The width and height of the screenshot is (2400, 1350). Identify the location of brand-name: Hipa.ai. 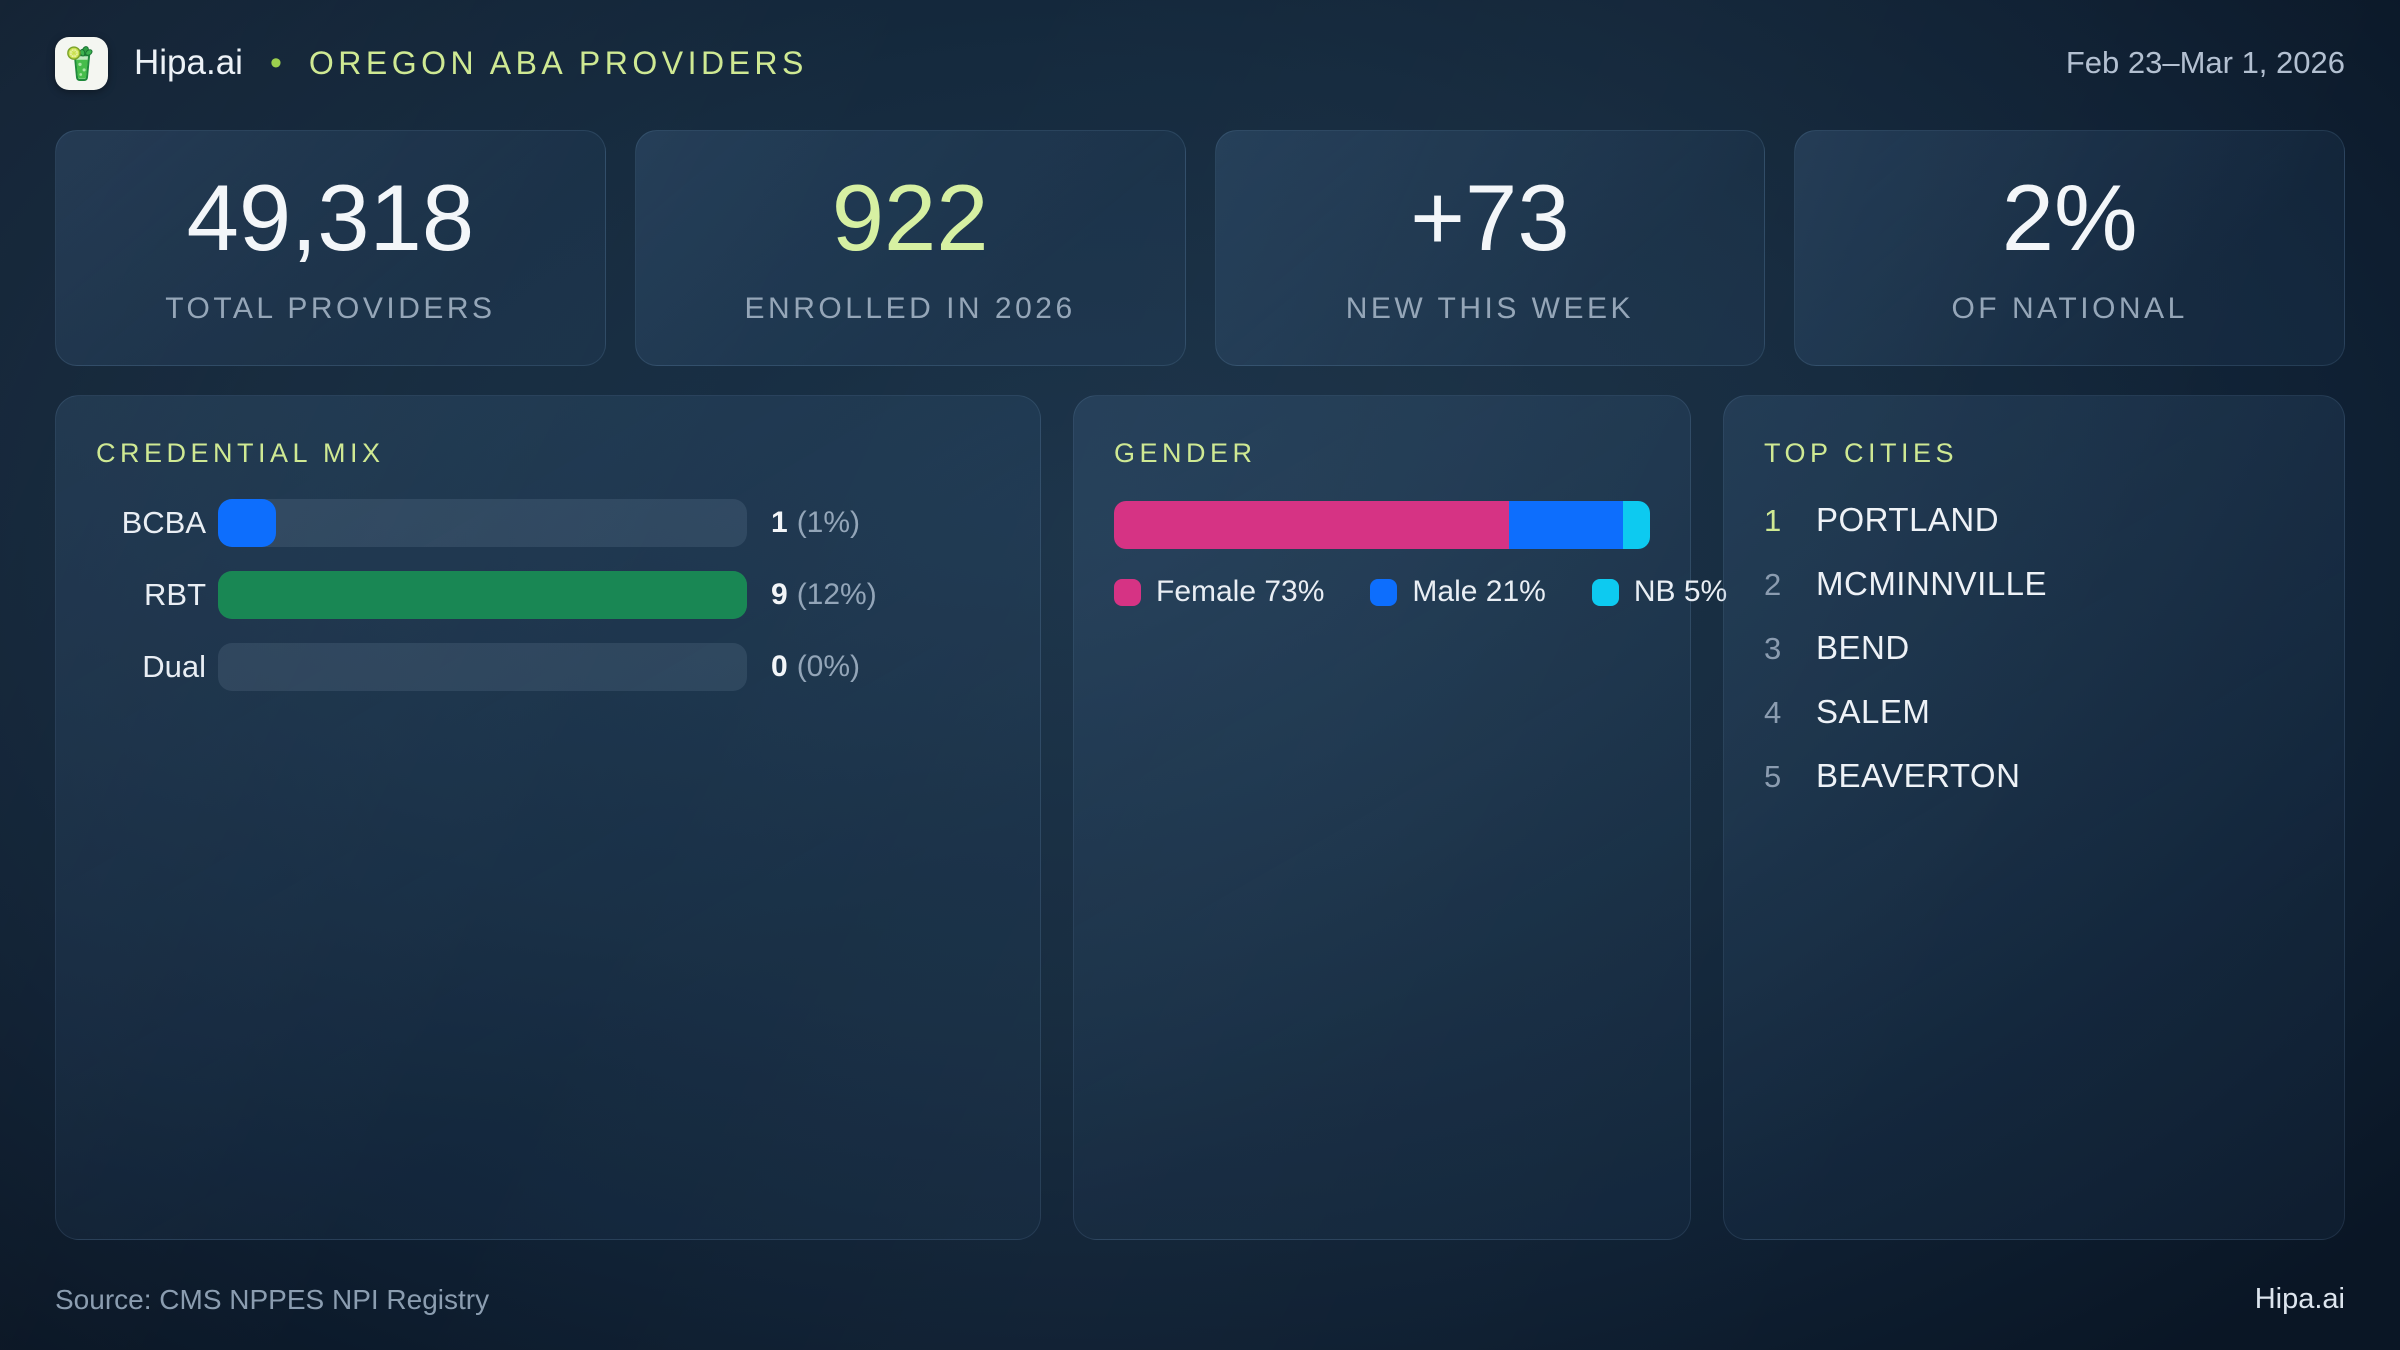
(188, 62).